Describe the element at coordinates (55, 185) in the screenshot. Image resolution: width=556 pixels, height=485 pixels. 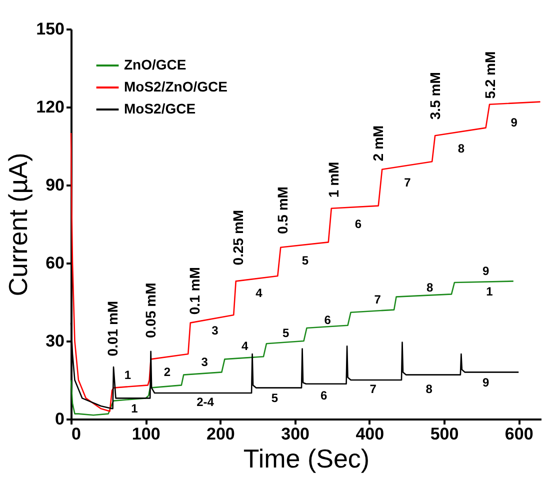
I see `y-tick-label: 90` at that location.